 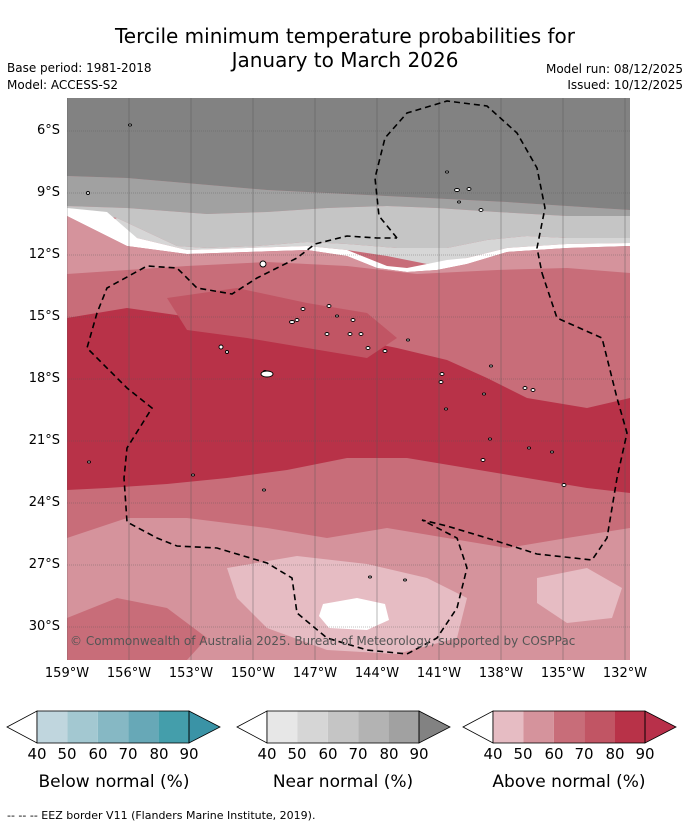 I want to click on near-normal-90-region, so click(x=348, y=154).